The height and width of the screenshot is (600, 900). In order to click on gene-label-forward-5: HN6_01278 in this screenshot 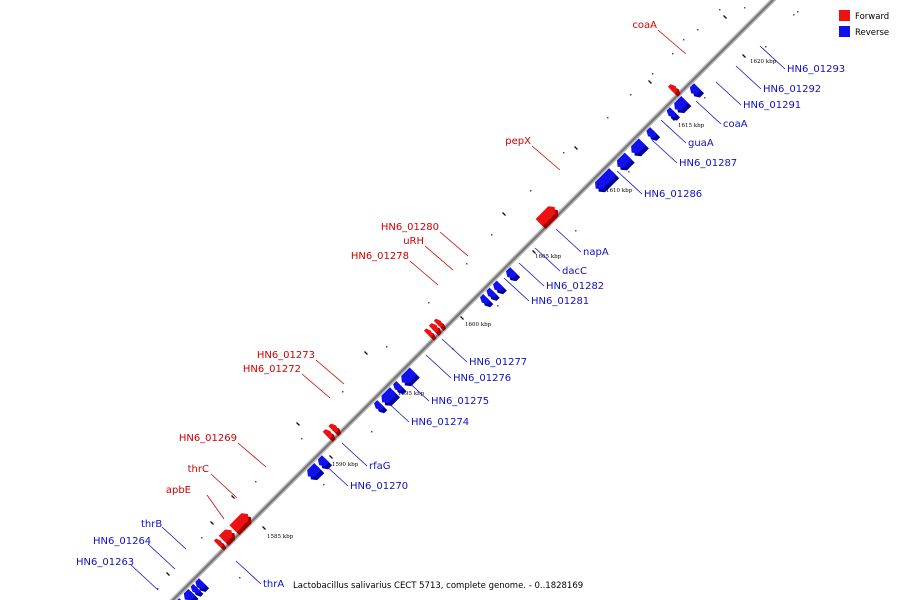, I will do `click(380, 256)`.